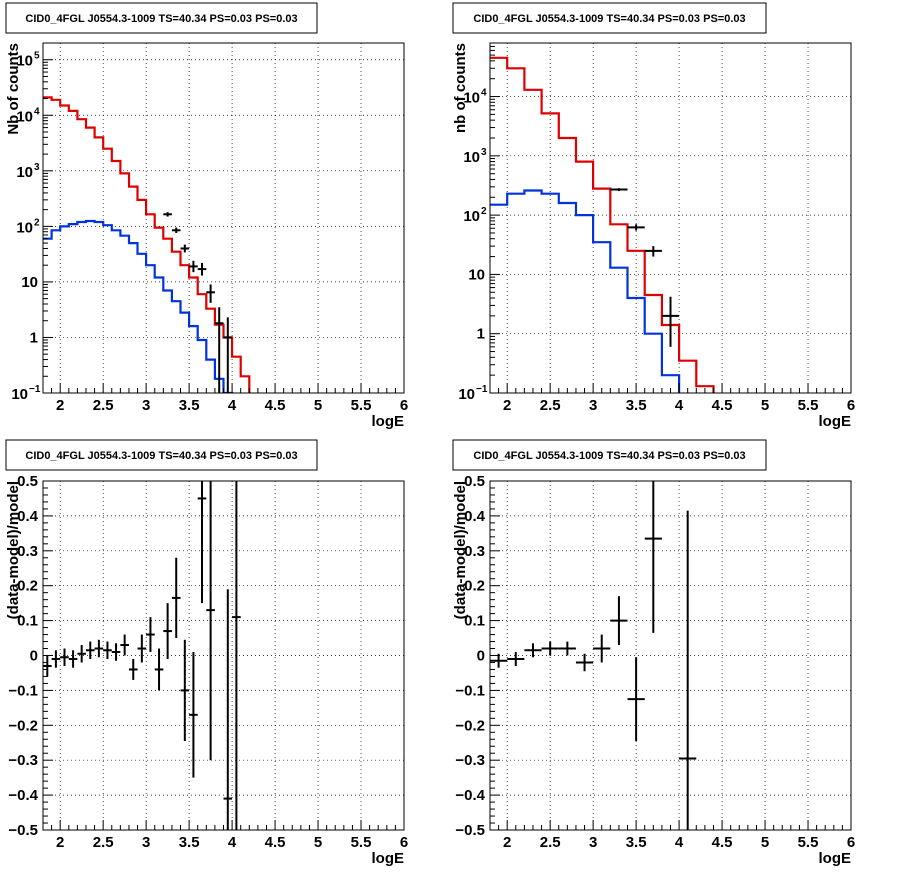 The width and height of the screenshot is (898, 875). I want to click on x-tick-label: 3.5, so click(636, 842).